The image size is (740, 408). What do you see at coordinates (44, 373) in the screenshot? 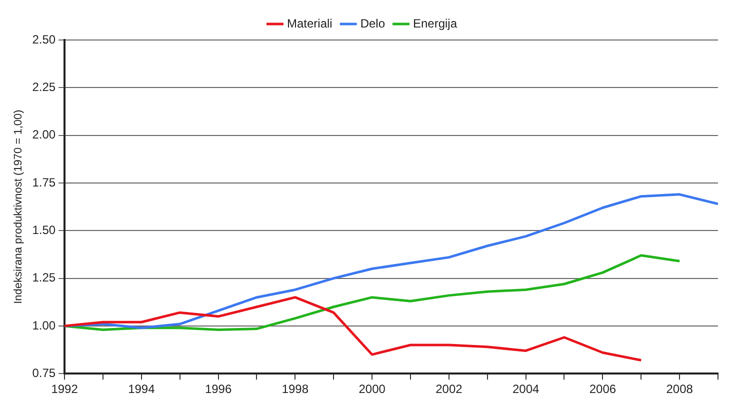
I see `y-tick-label: 0.75` at bounding box center [44, 373].